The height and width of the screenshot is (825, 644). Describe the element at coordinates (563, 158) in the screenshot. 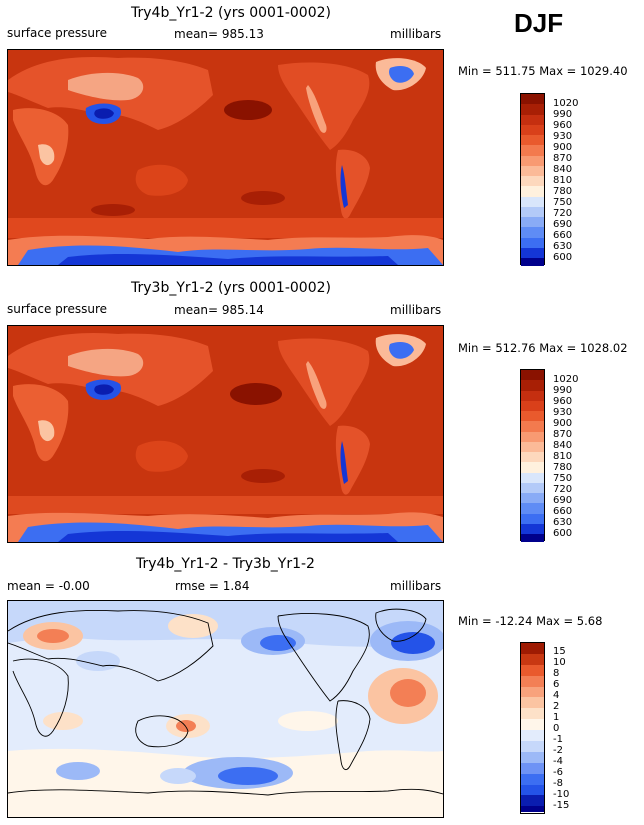

I see `panel-1-cbar-label: 870` at that location.